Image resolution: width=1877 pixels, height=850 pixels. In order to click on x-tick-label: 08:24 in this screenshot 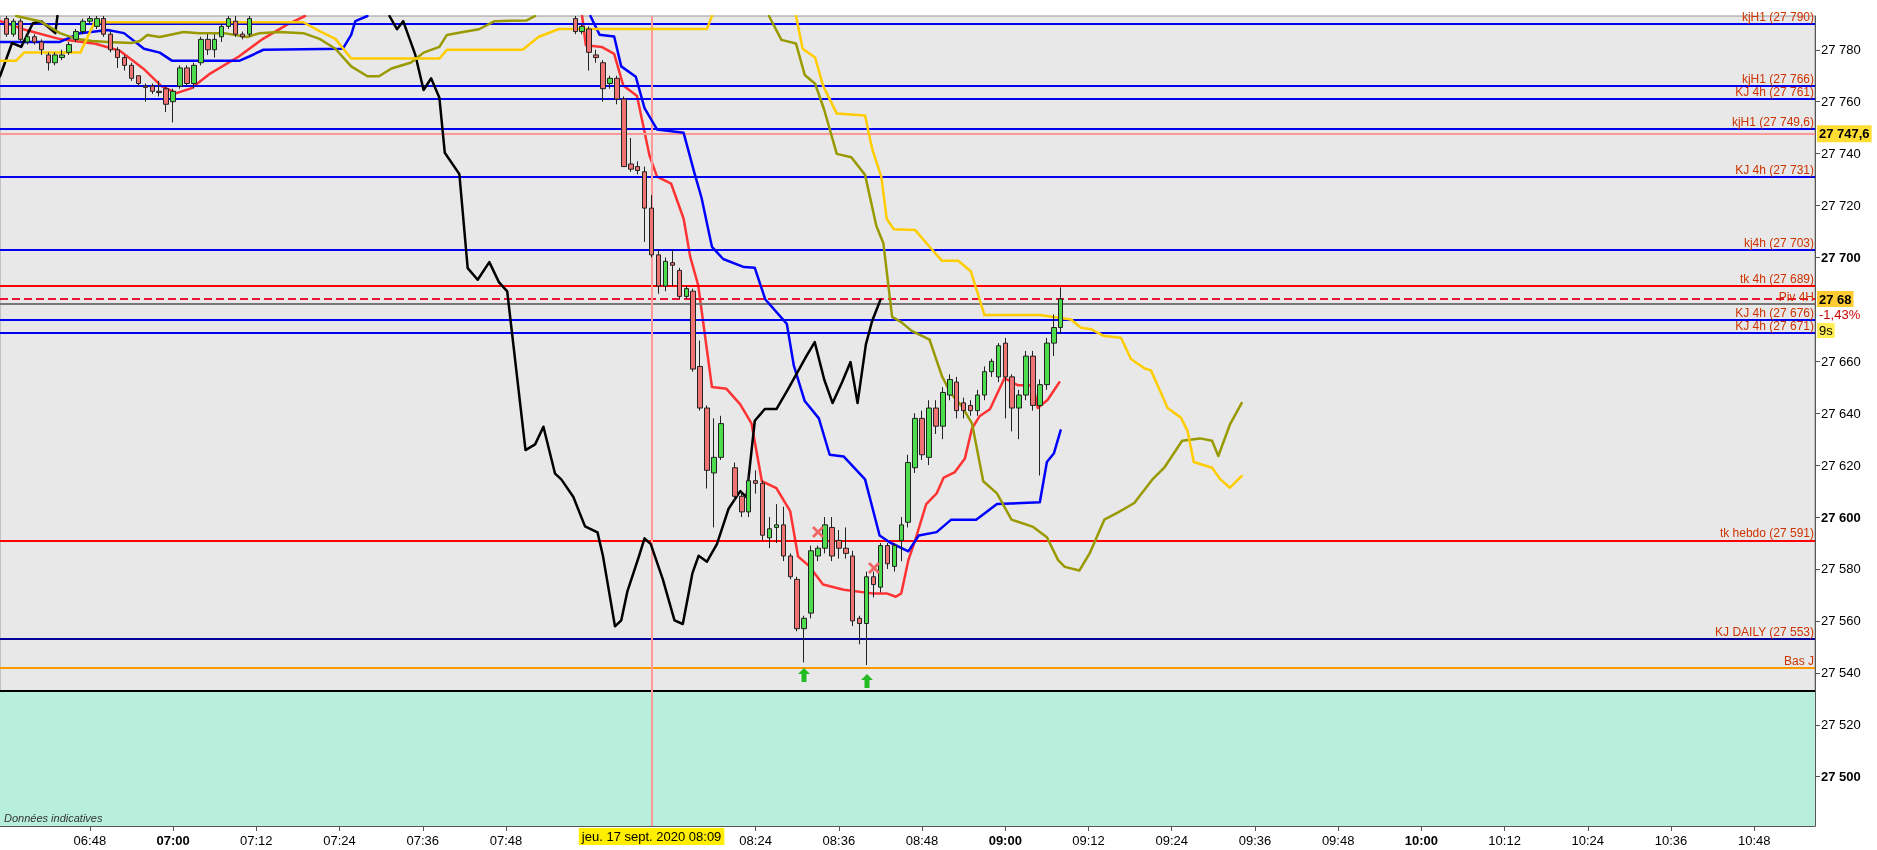, I will do `click(755, 840)`.